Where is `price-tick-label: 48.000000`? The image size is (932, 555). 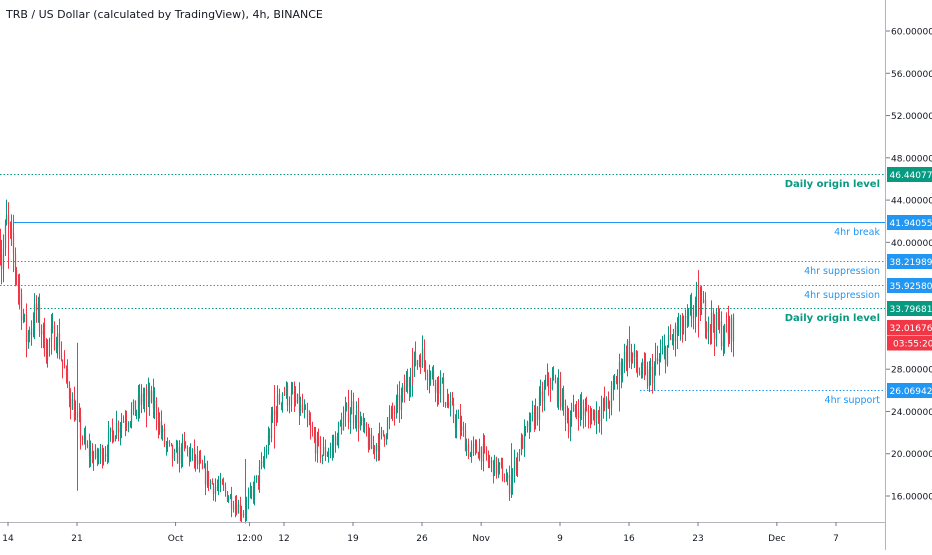
price-tick-label: 48.000000 is located at coordinates (911, 159).